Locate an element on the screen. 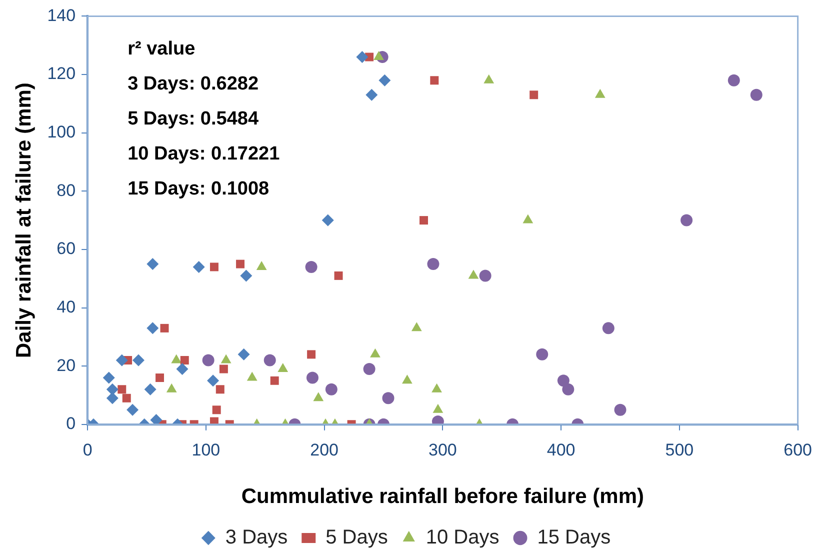  y-tick-label: 40 is located at coordinates (66, 306).